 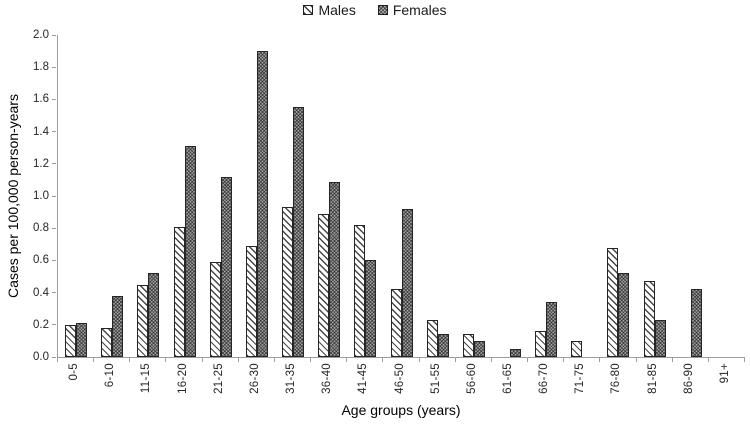 I want to click on x-tick-label-0-5: 0-5, so click(x=74, y=372).